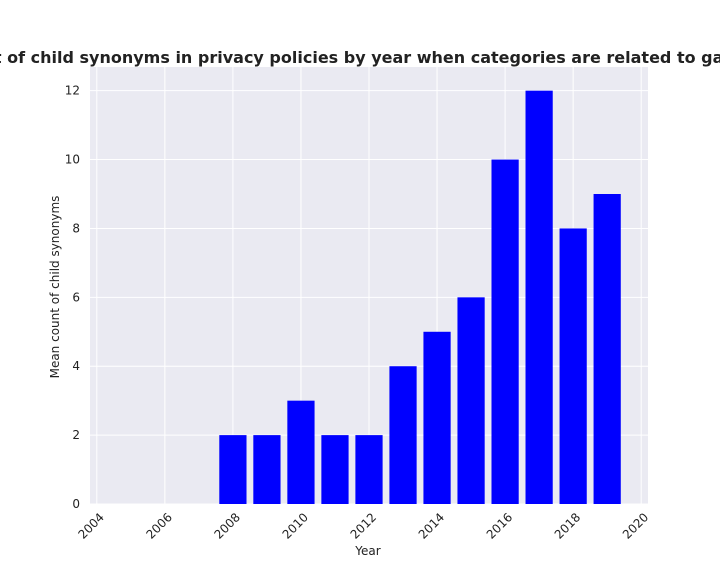 The height and width of the screenshot is (576, 720). Describe the element at coordinates (607, 349) in the screenshot. I see `bar-2019` at that location.